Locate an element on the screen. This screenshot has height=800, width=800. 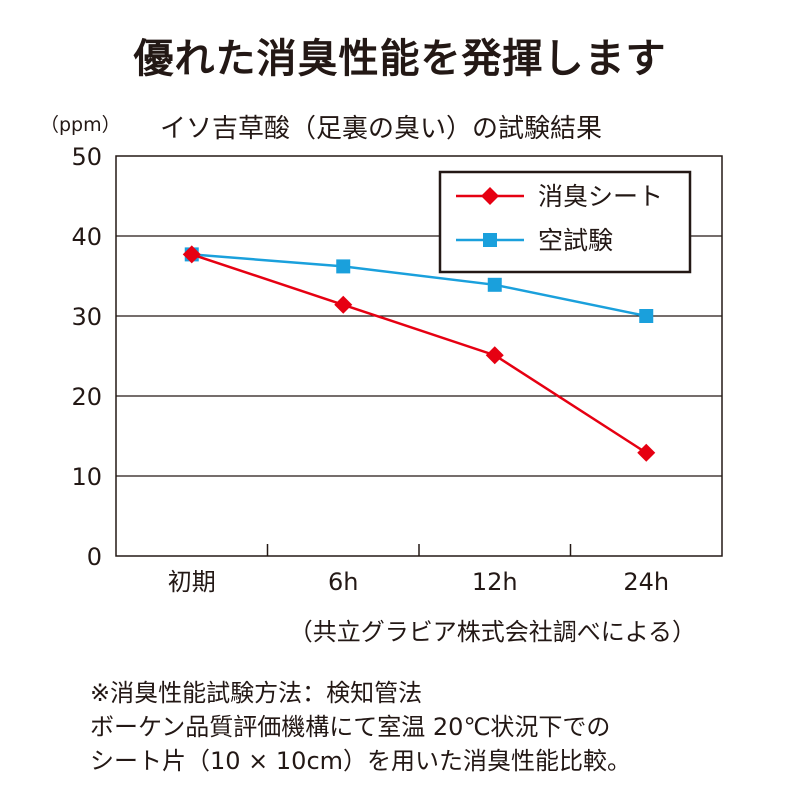
y-tick-label: 30 is located at coordinates (86, 317).